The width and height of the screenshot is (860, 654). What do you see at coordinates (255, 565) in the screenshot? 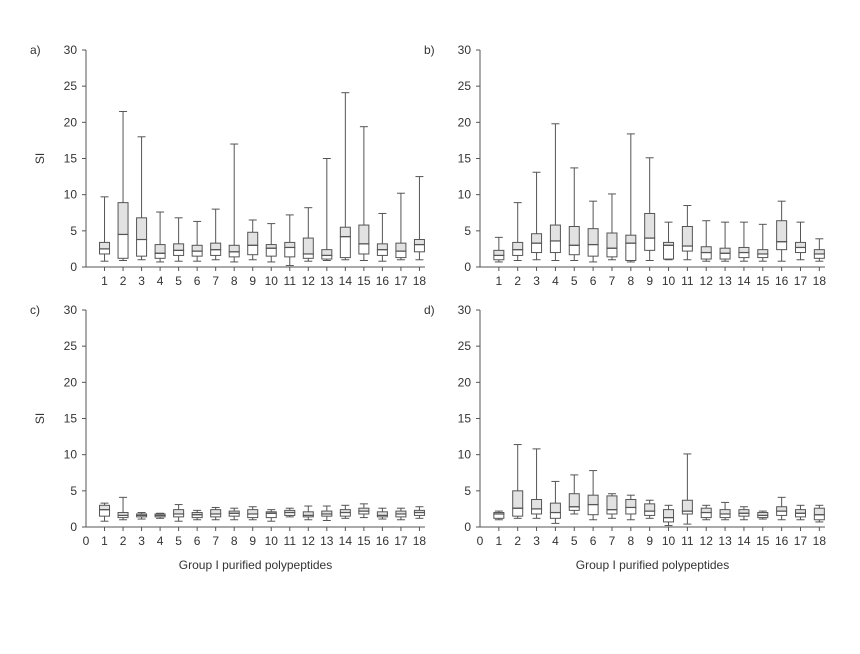
I see `x-axis-label: Group I purified polypeptides` at bounding box center [255, 565].